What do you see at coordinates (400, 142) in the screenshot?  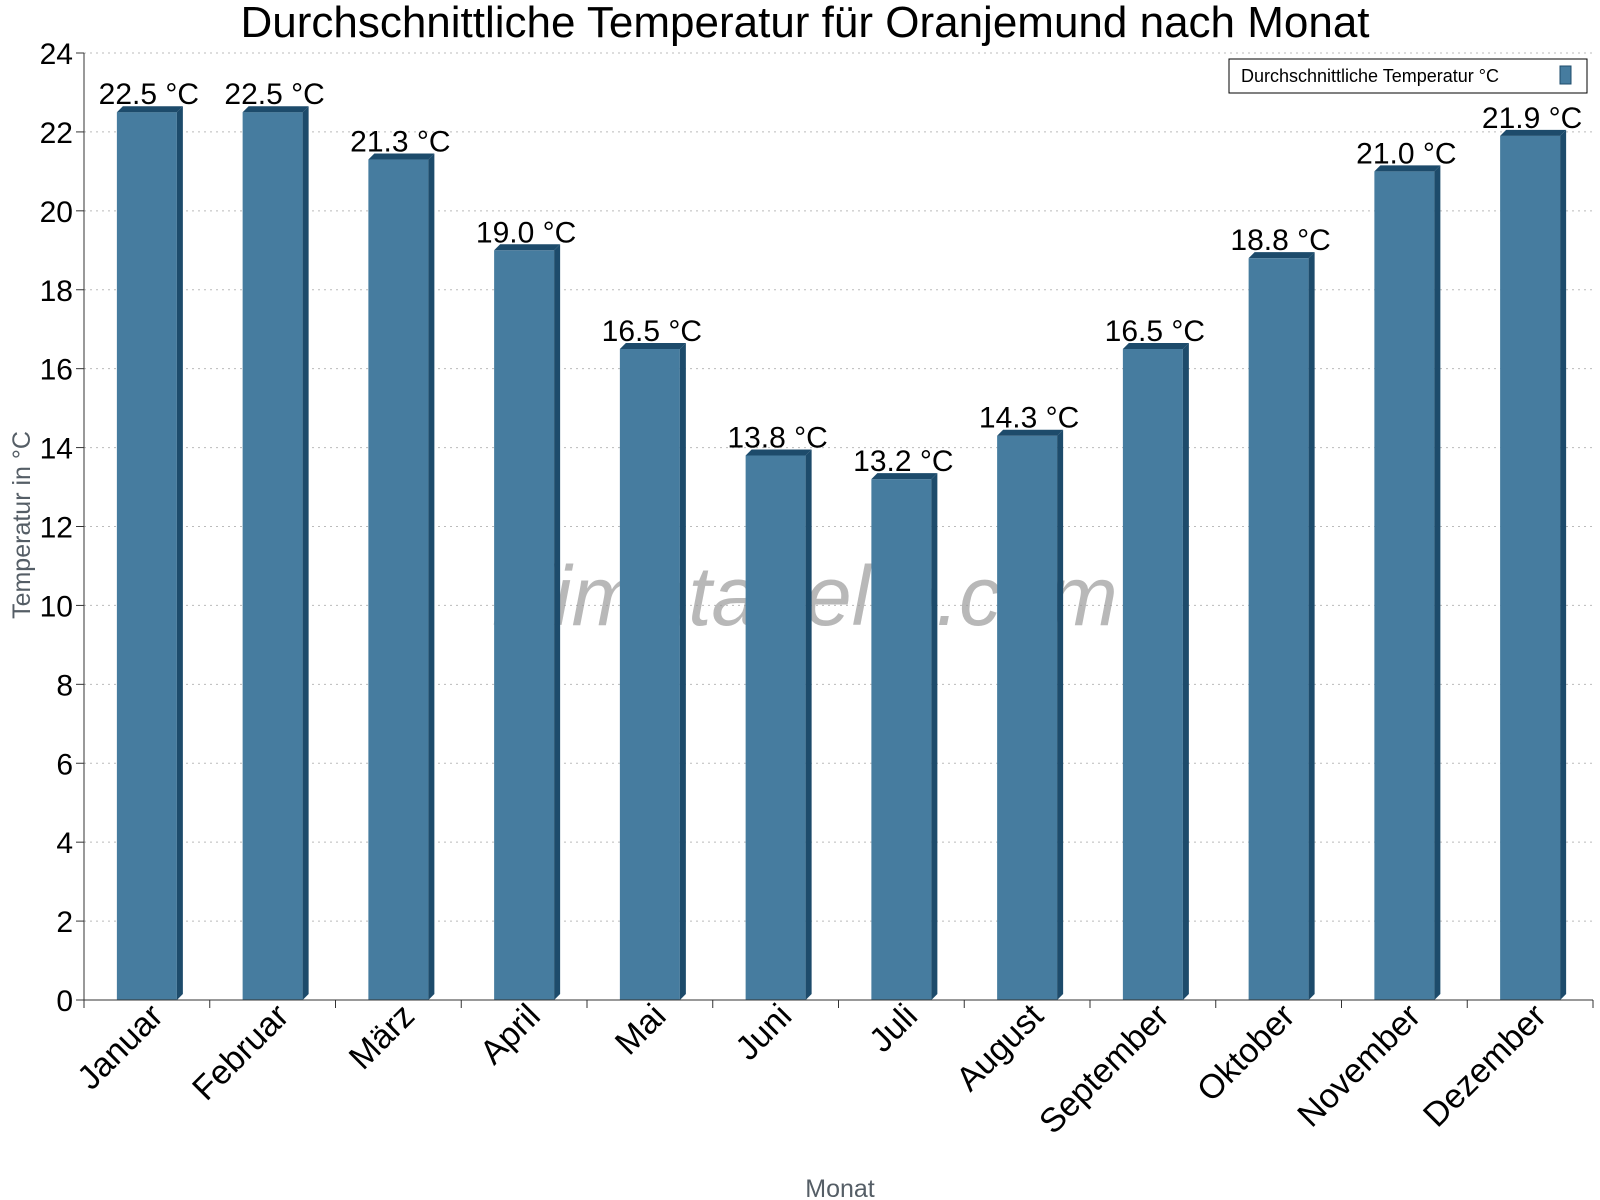 I see `value-label: 21.3 °C` at bounding box center [400, 142].